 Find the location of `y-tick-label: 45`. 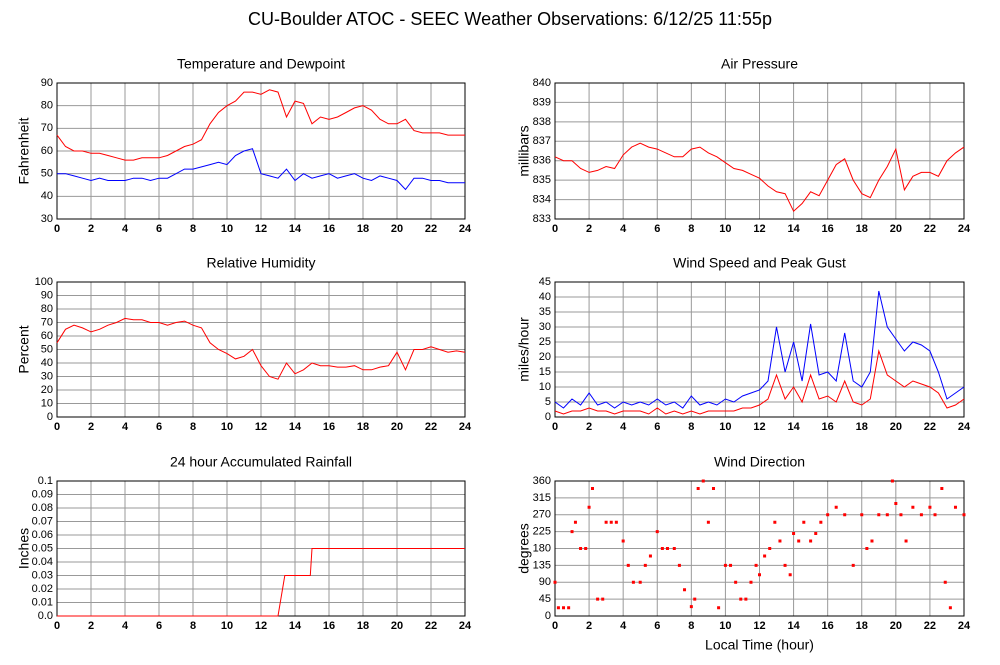

y-tick-label: 45 is located at coordinates (545, 282).